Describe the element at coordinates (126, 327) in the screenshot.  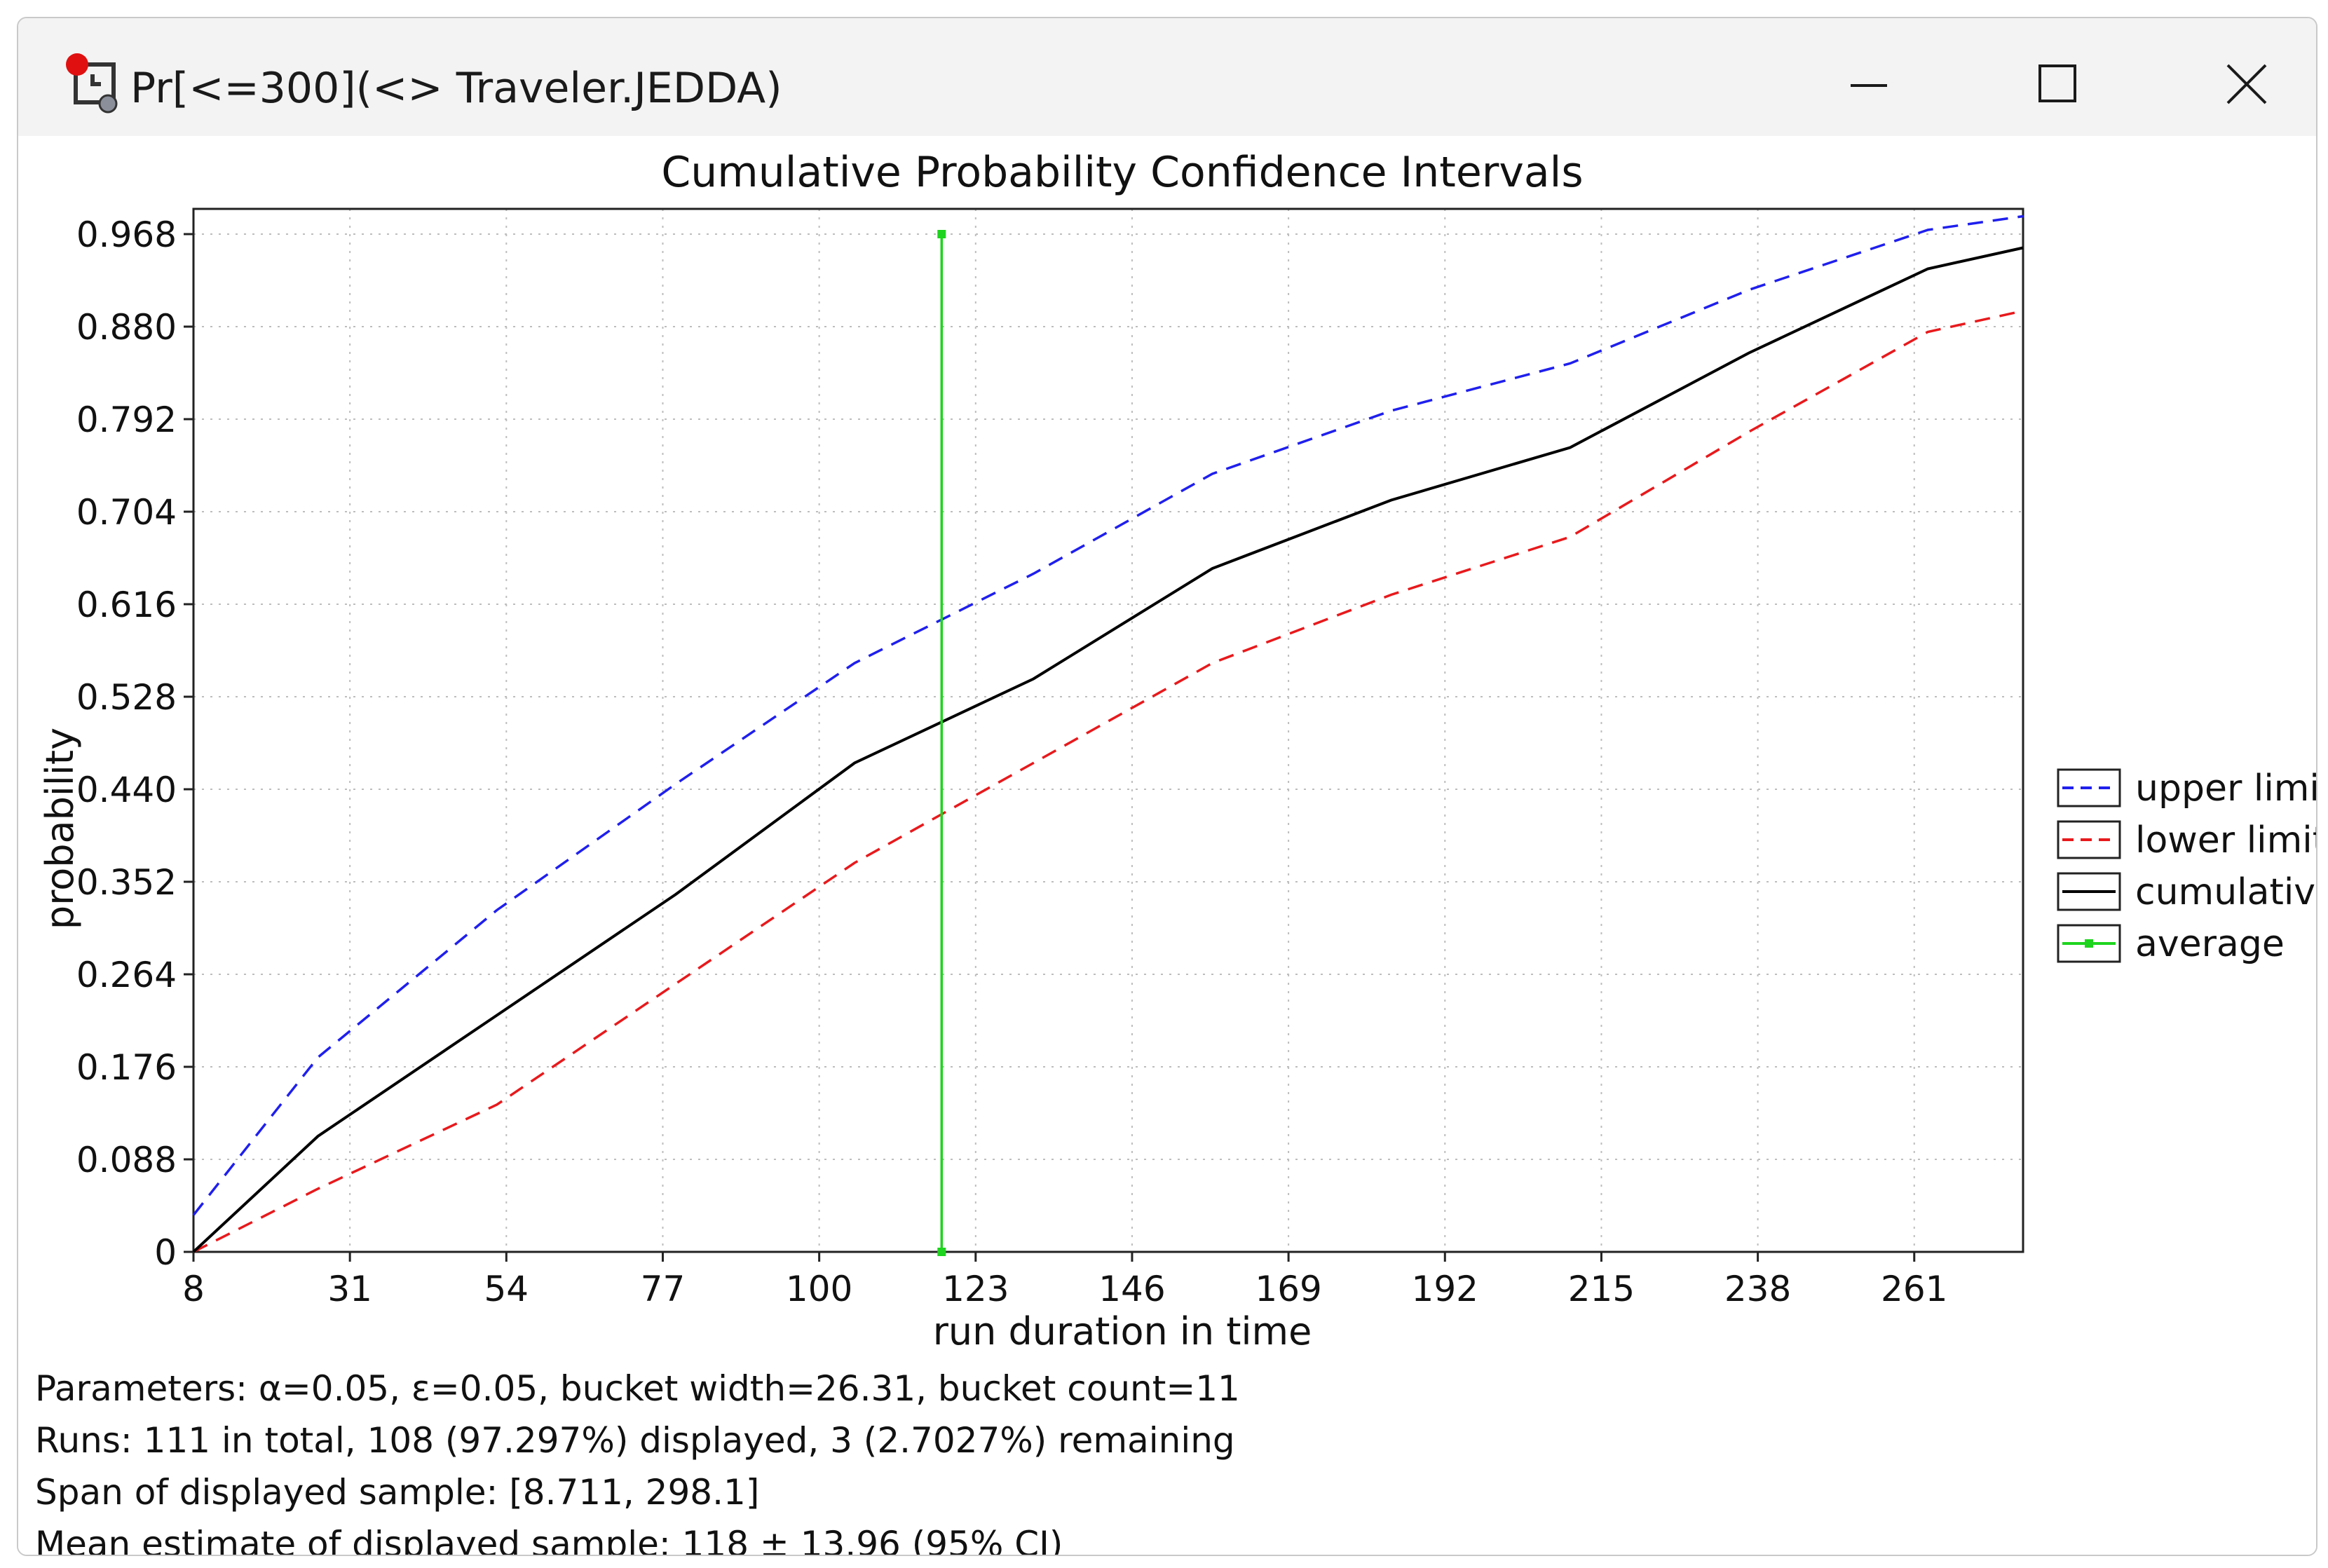
I see `y-tick-label: 0.880` at that location.